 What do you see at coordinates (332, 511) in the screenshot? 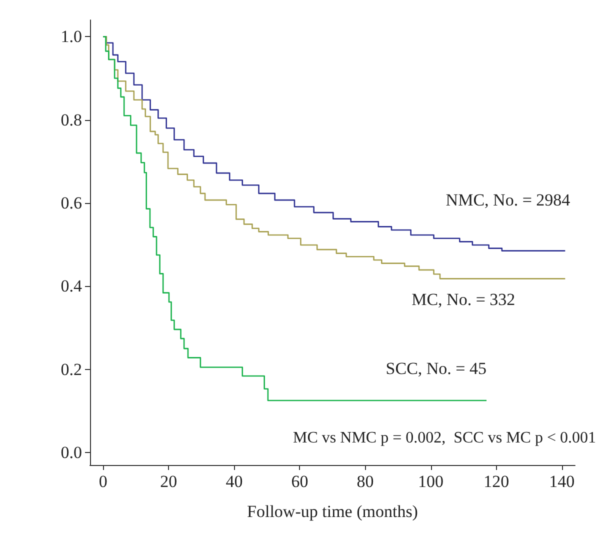
I see `x-axis-title: Follow-up time (months)` at bounding box center [332, 511].